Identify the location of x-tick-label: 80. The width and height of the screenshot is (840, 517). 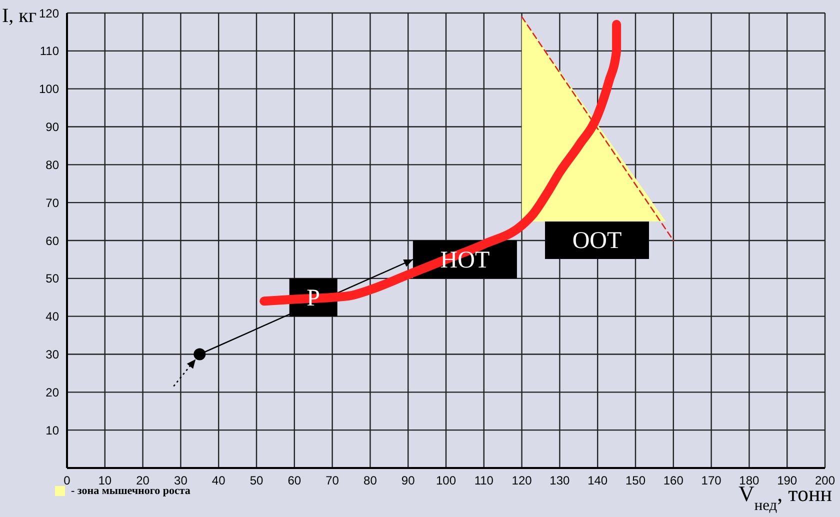
(371, 481).